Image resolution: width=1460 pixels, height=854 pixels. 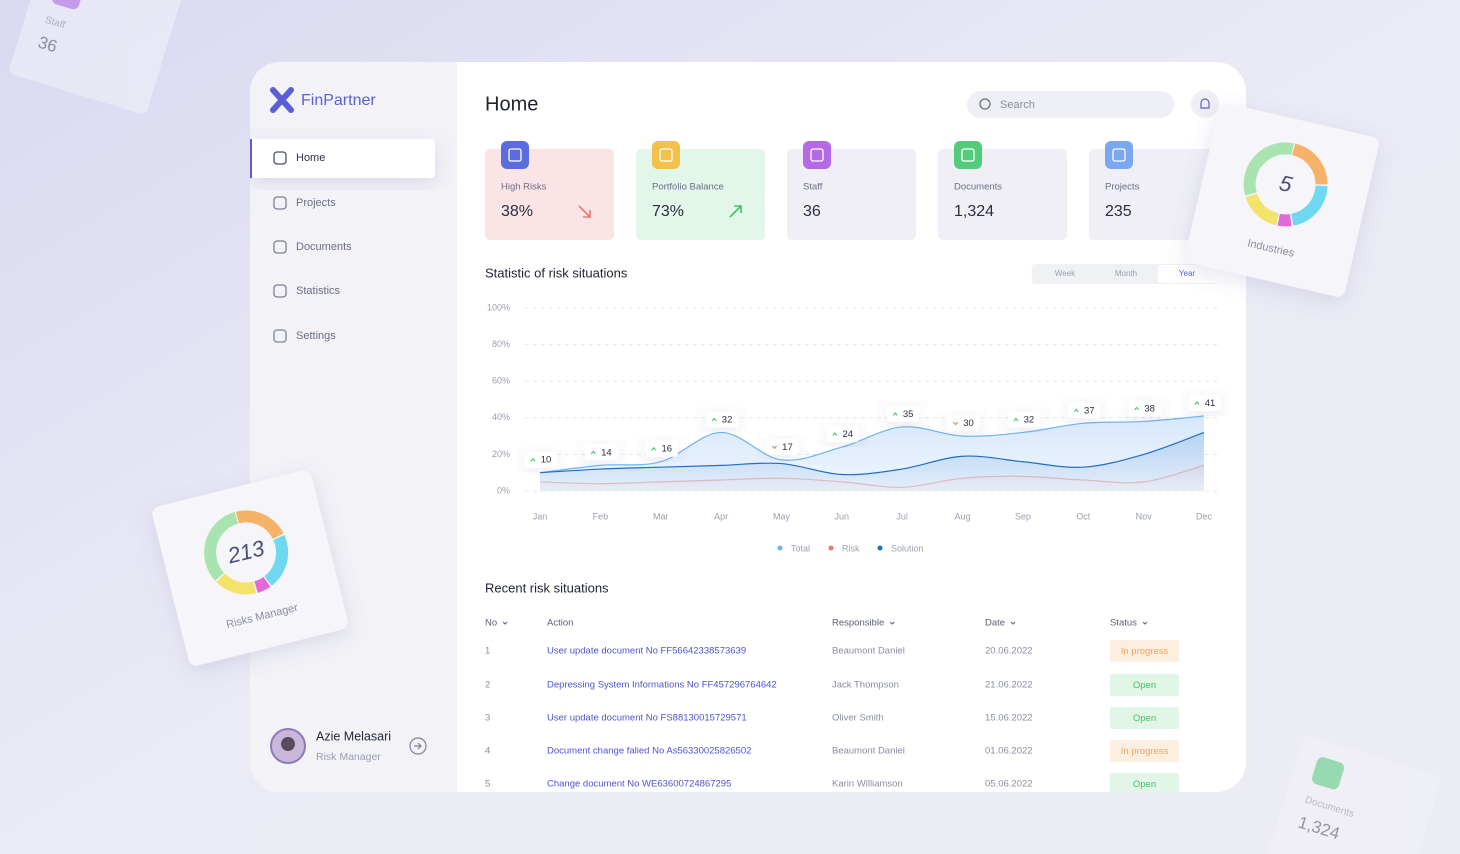 What do you see at coordinates (498, 307) in the screenshot?
I see `y-tick-label: 100%` at bounding box center [498, 307].